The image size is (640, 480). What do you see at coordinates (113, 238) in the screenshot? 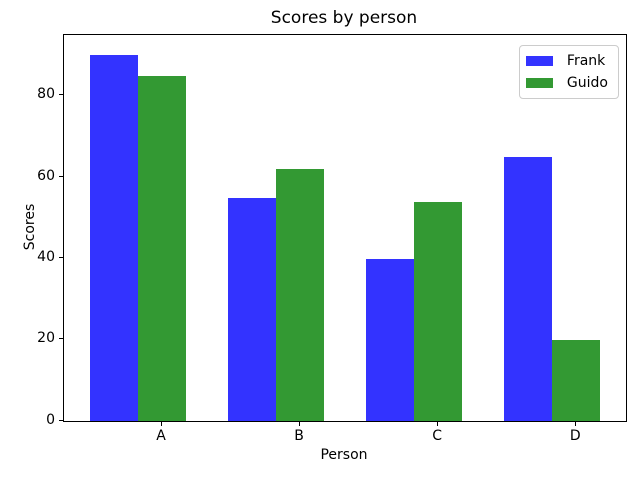
I see `bar-frank-A` at bounding box center [113, 238].